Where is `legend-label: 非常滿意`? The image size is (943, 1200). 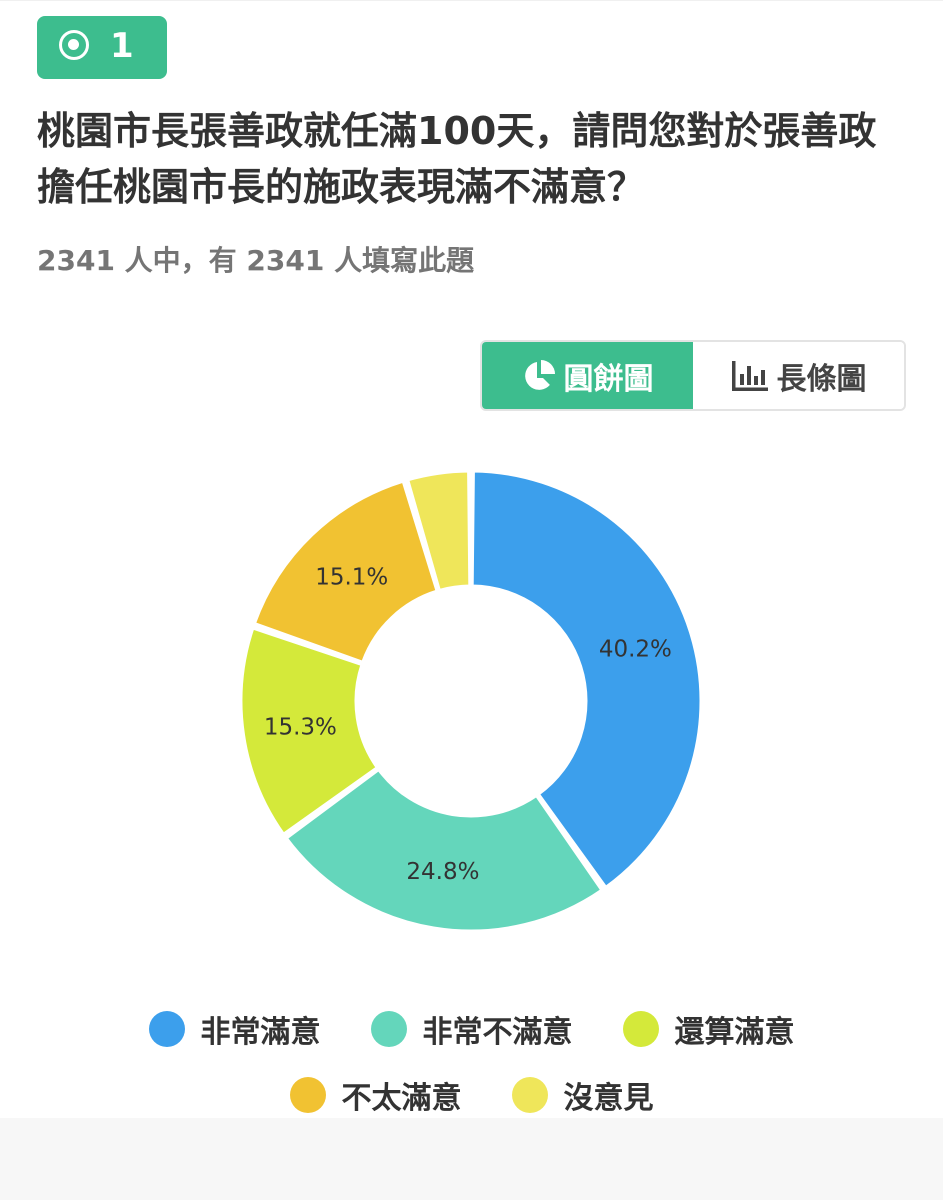
legend-label: 非常滿意 is located at coordinates (260, 1032).